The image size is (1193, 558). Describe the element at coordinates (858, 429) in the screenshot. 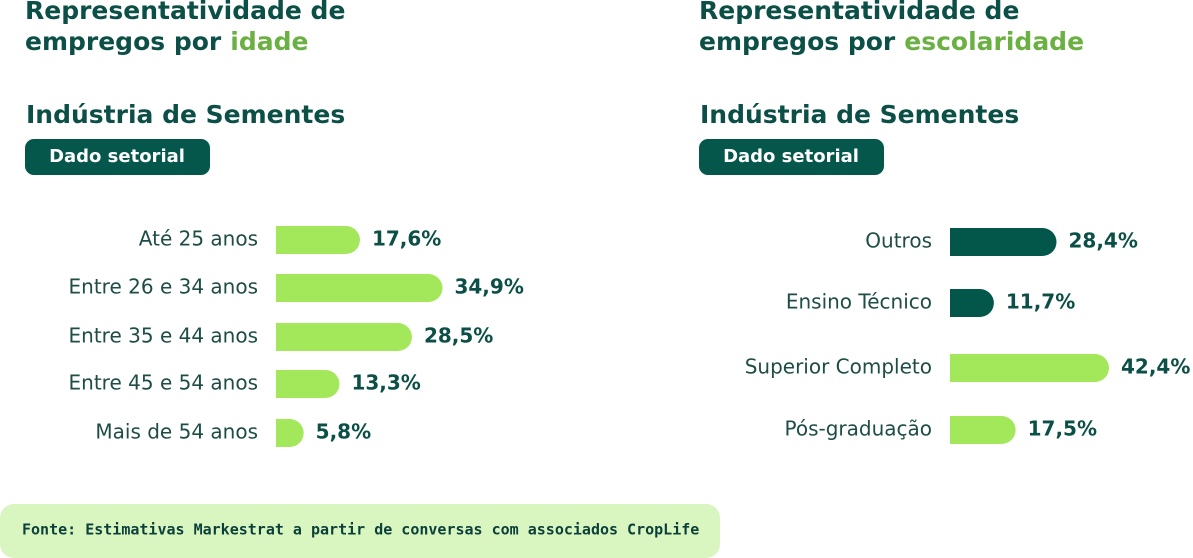

I see `category-label: Pós-graduação` at that location.